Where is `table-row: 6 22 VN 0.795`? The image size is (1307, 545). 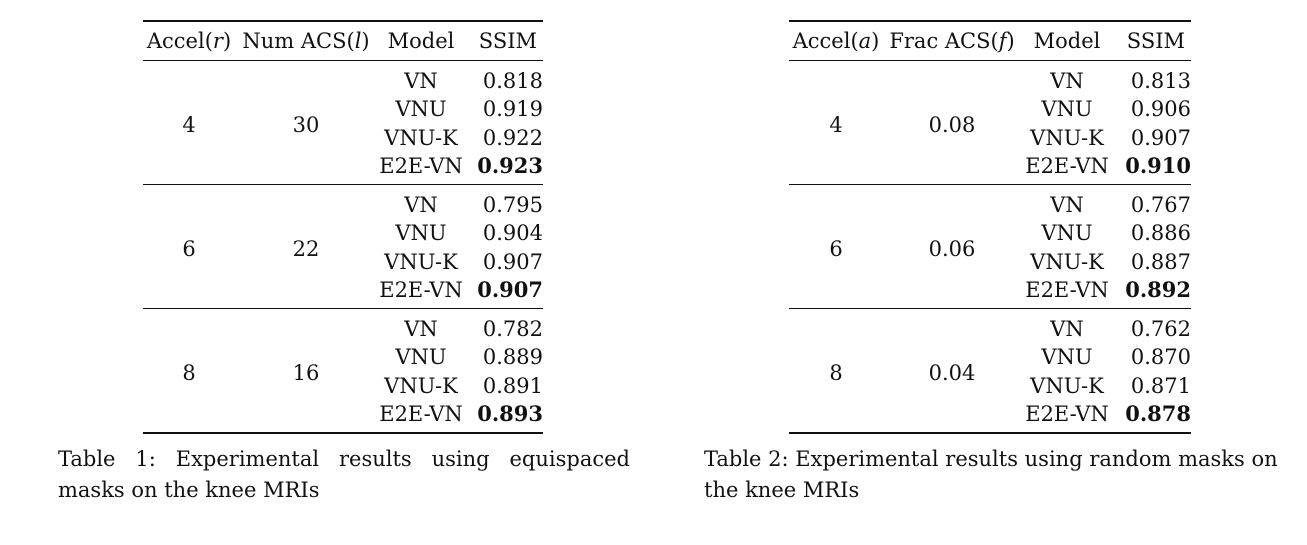
table-row: 6 22 VN 0.795 is located at coordinates (343, 222).